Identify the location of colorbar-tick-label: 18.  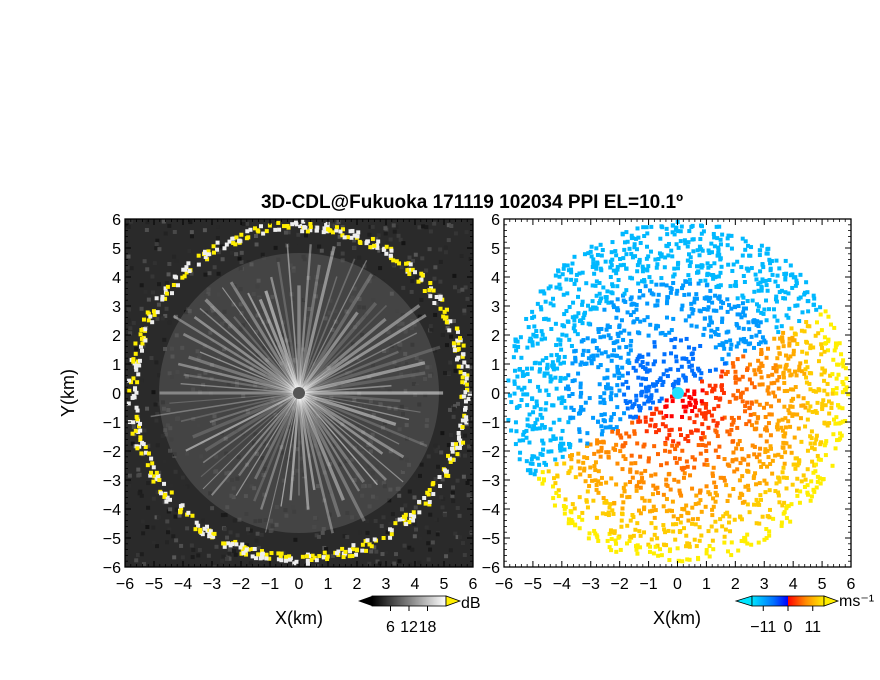
(428, 627).